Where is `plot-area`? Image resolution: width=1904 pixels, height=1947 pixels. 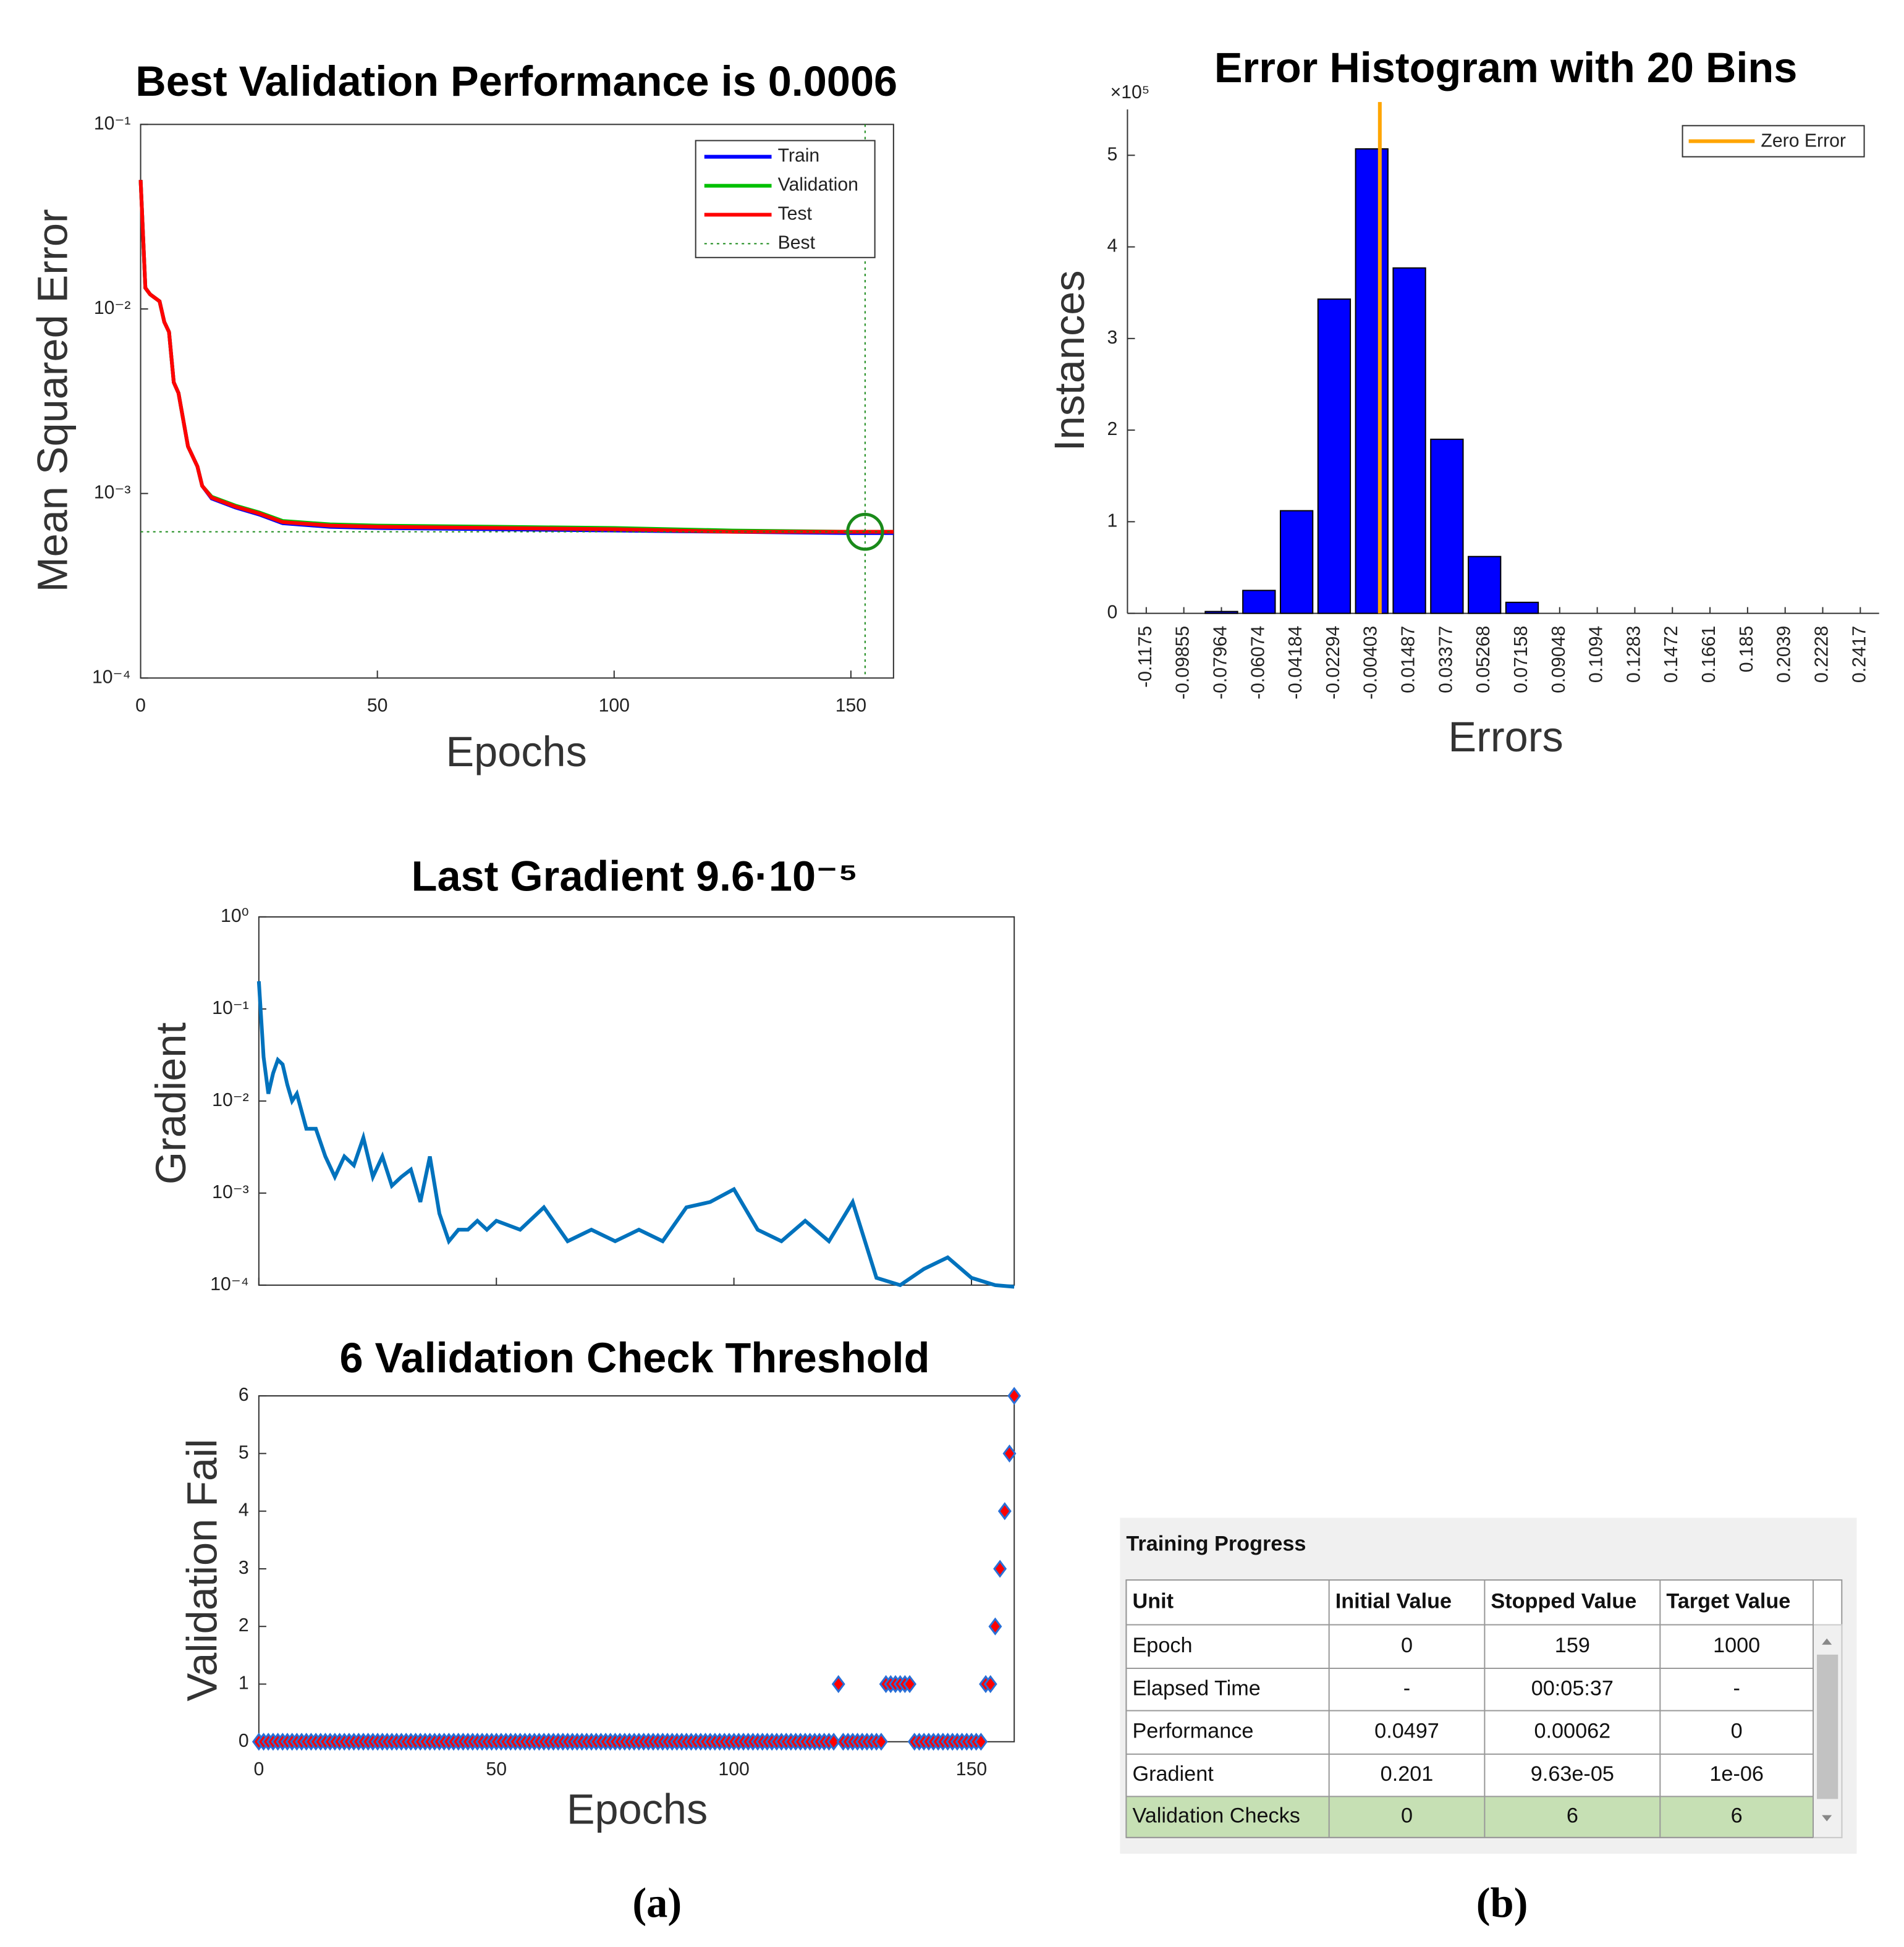
plot-area is located at coordinates (517, 401).